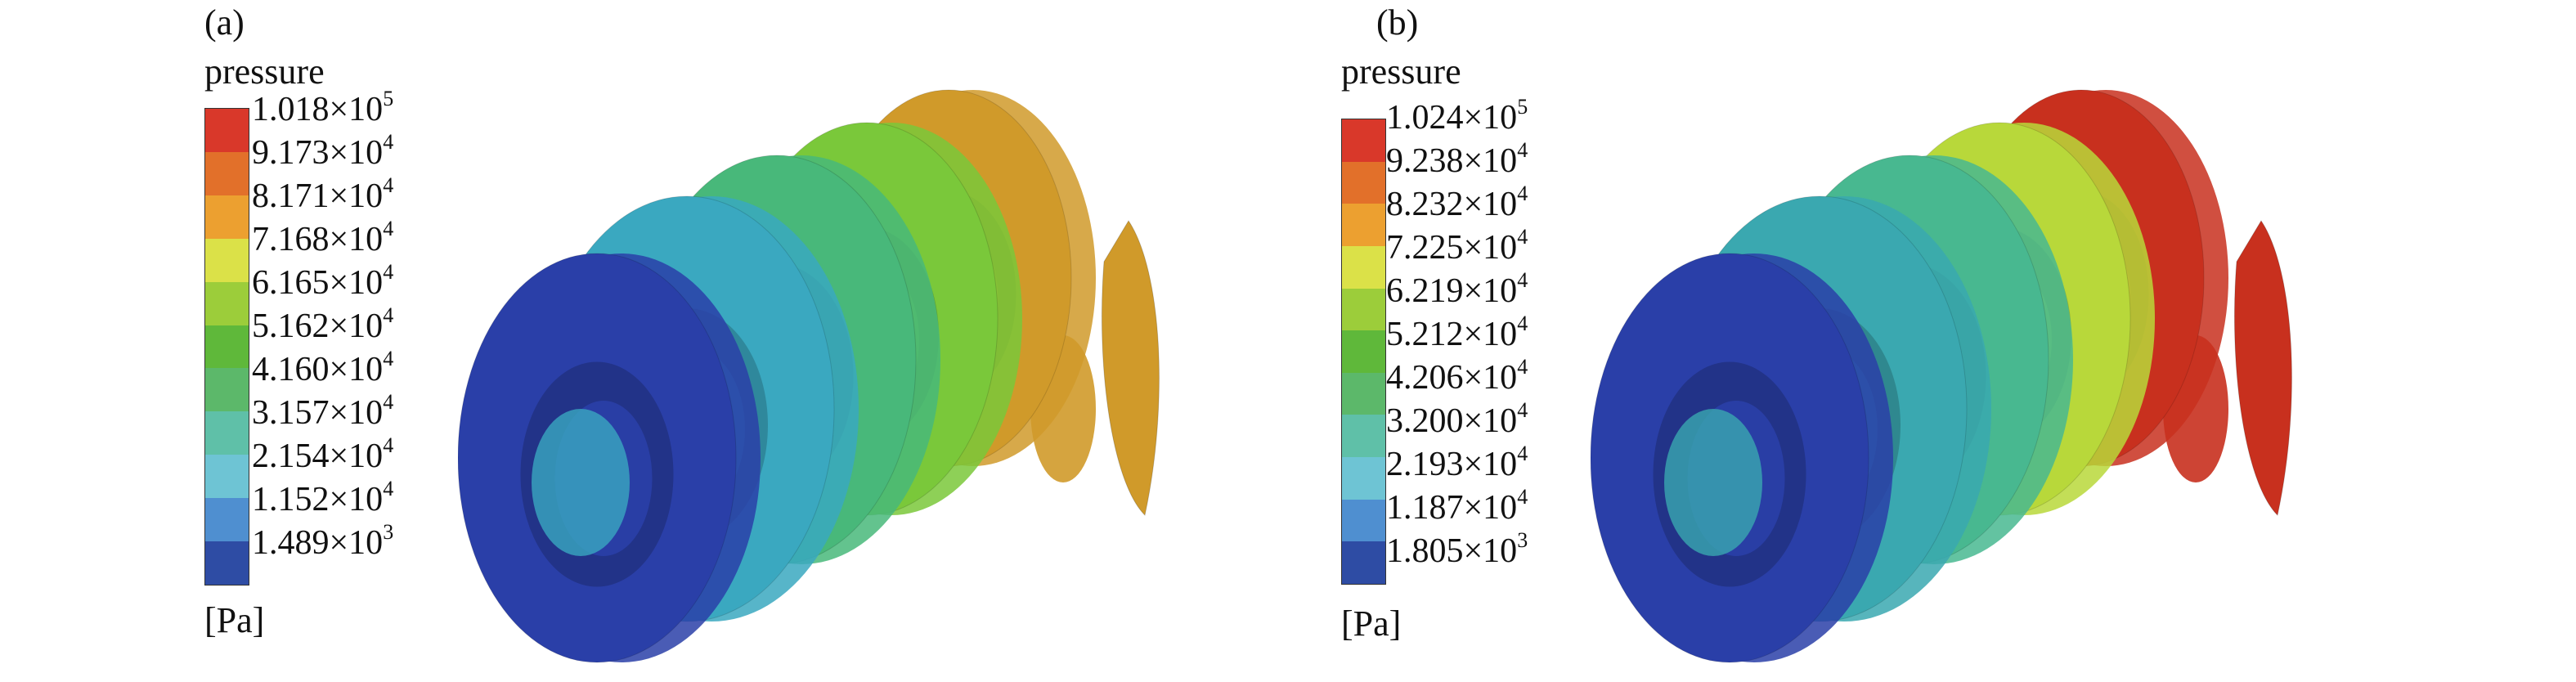 This screenshot has width=2576, height=682. I want to click on colorbar-tick-label: 1.489×10³, so click(323, 542).